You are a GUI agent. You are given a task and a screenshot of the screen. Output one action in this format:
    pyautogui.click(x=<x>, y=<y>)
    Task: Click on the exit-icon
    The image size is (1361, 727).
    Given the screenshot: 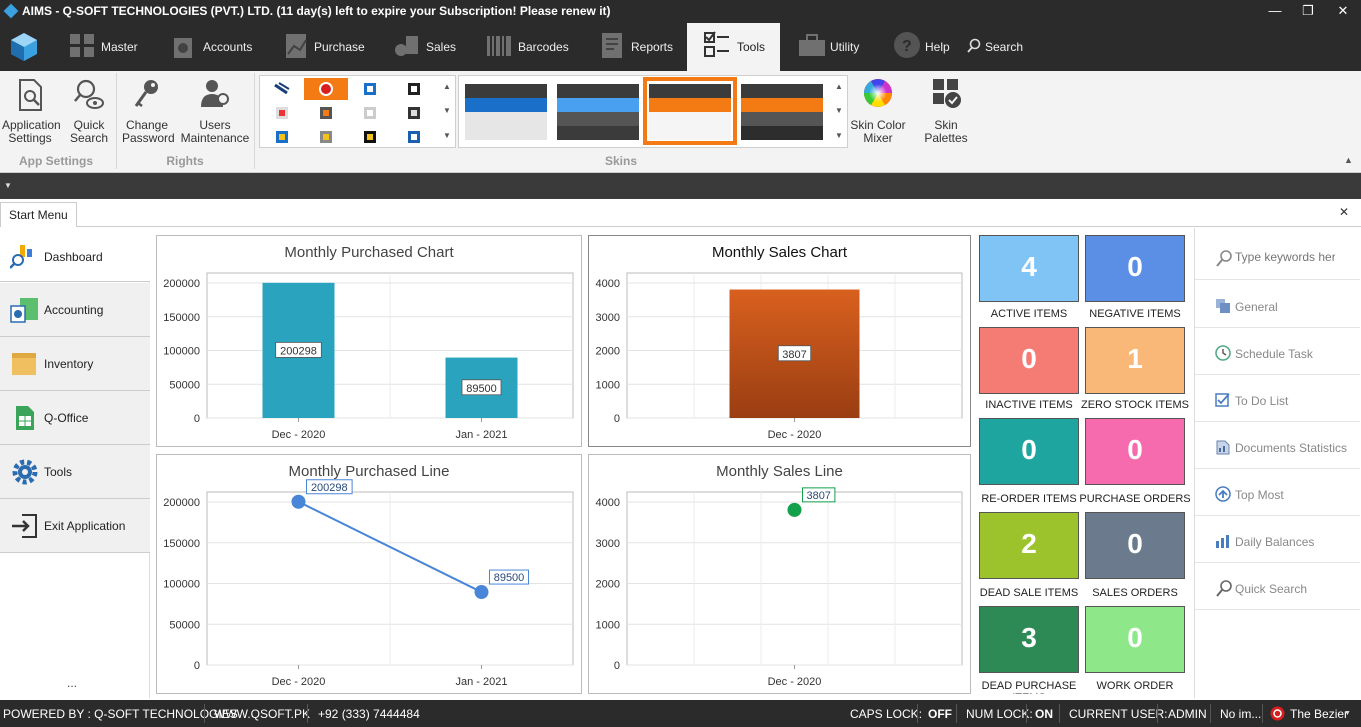 What is the action you would take?
    pyautogui.click(x=25, y=526)
    